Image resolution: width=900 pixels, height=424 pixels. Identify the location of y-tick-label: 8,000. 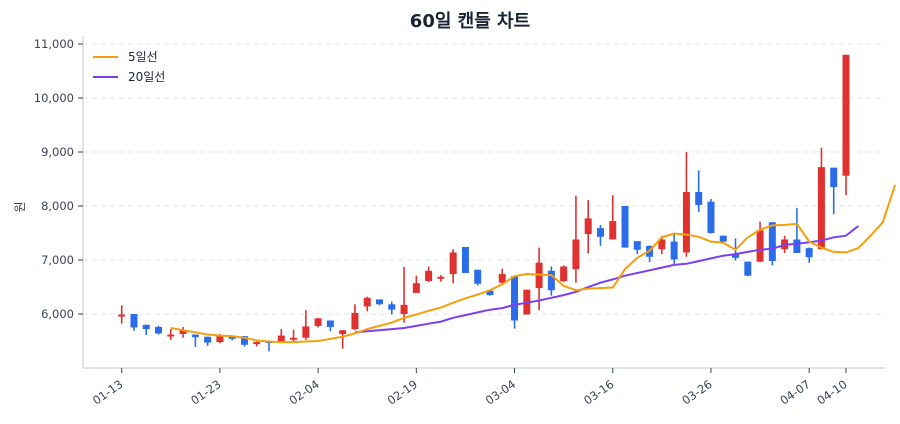
(57, 206).